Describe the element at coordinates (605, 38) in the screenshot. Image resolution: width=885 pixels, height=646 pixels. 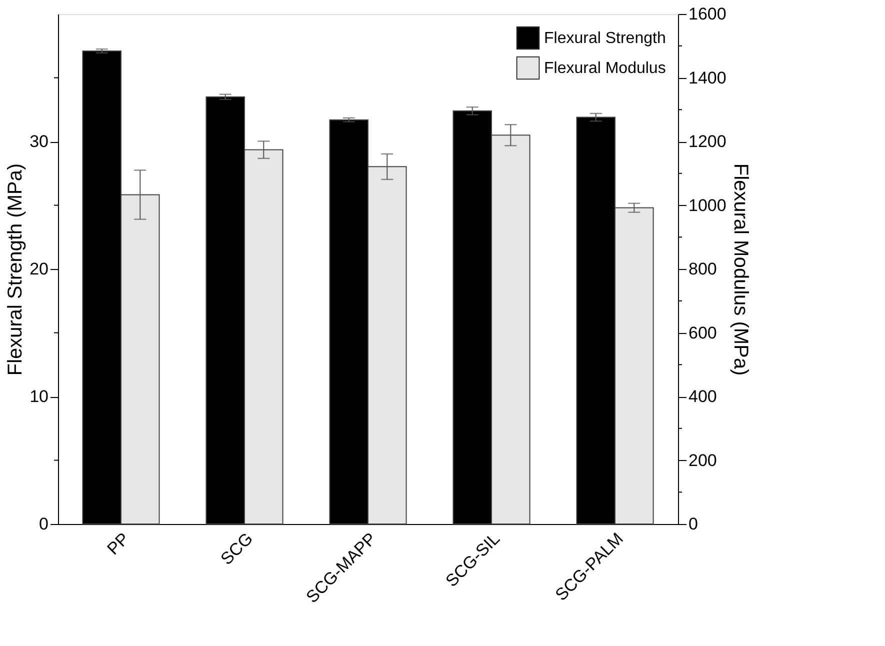
I see `legend-label: Flexural Strength` at that location.